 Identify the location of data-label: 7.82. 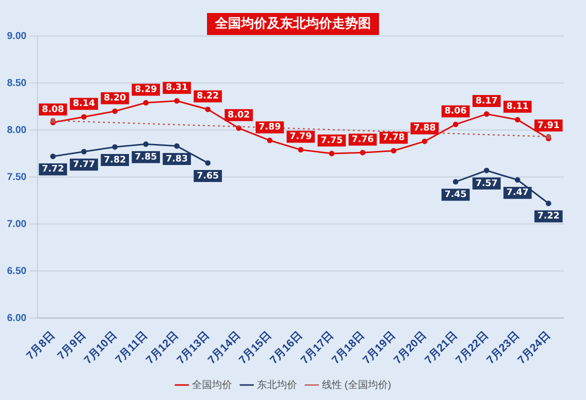
(115, 160).